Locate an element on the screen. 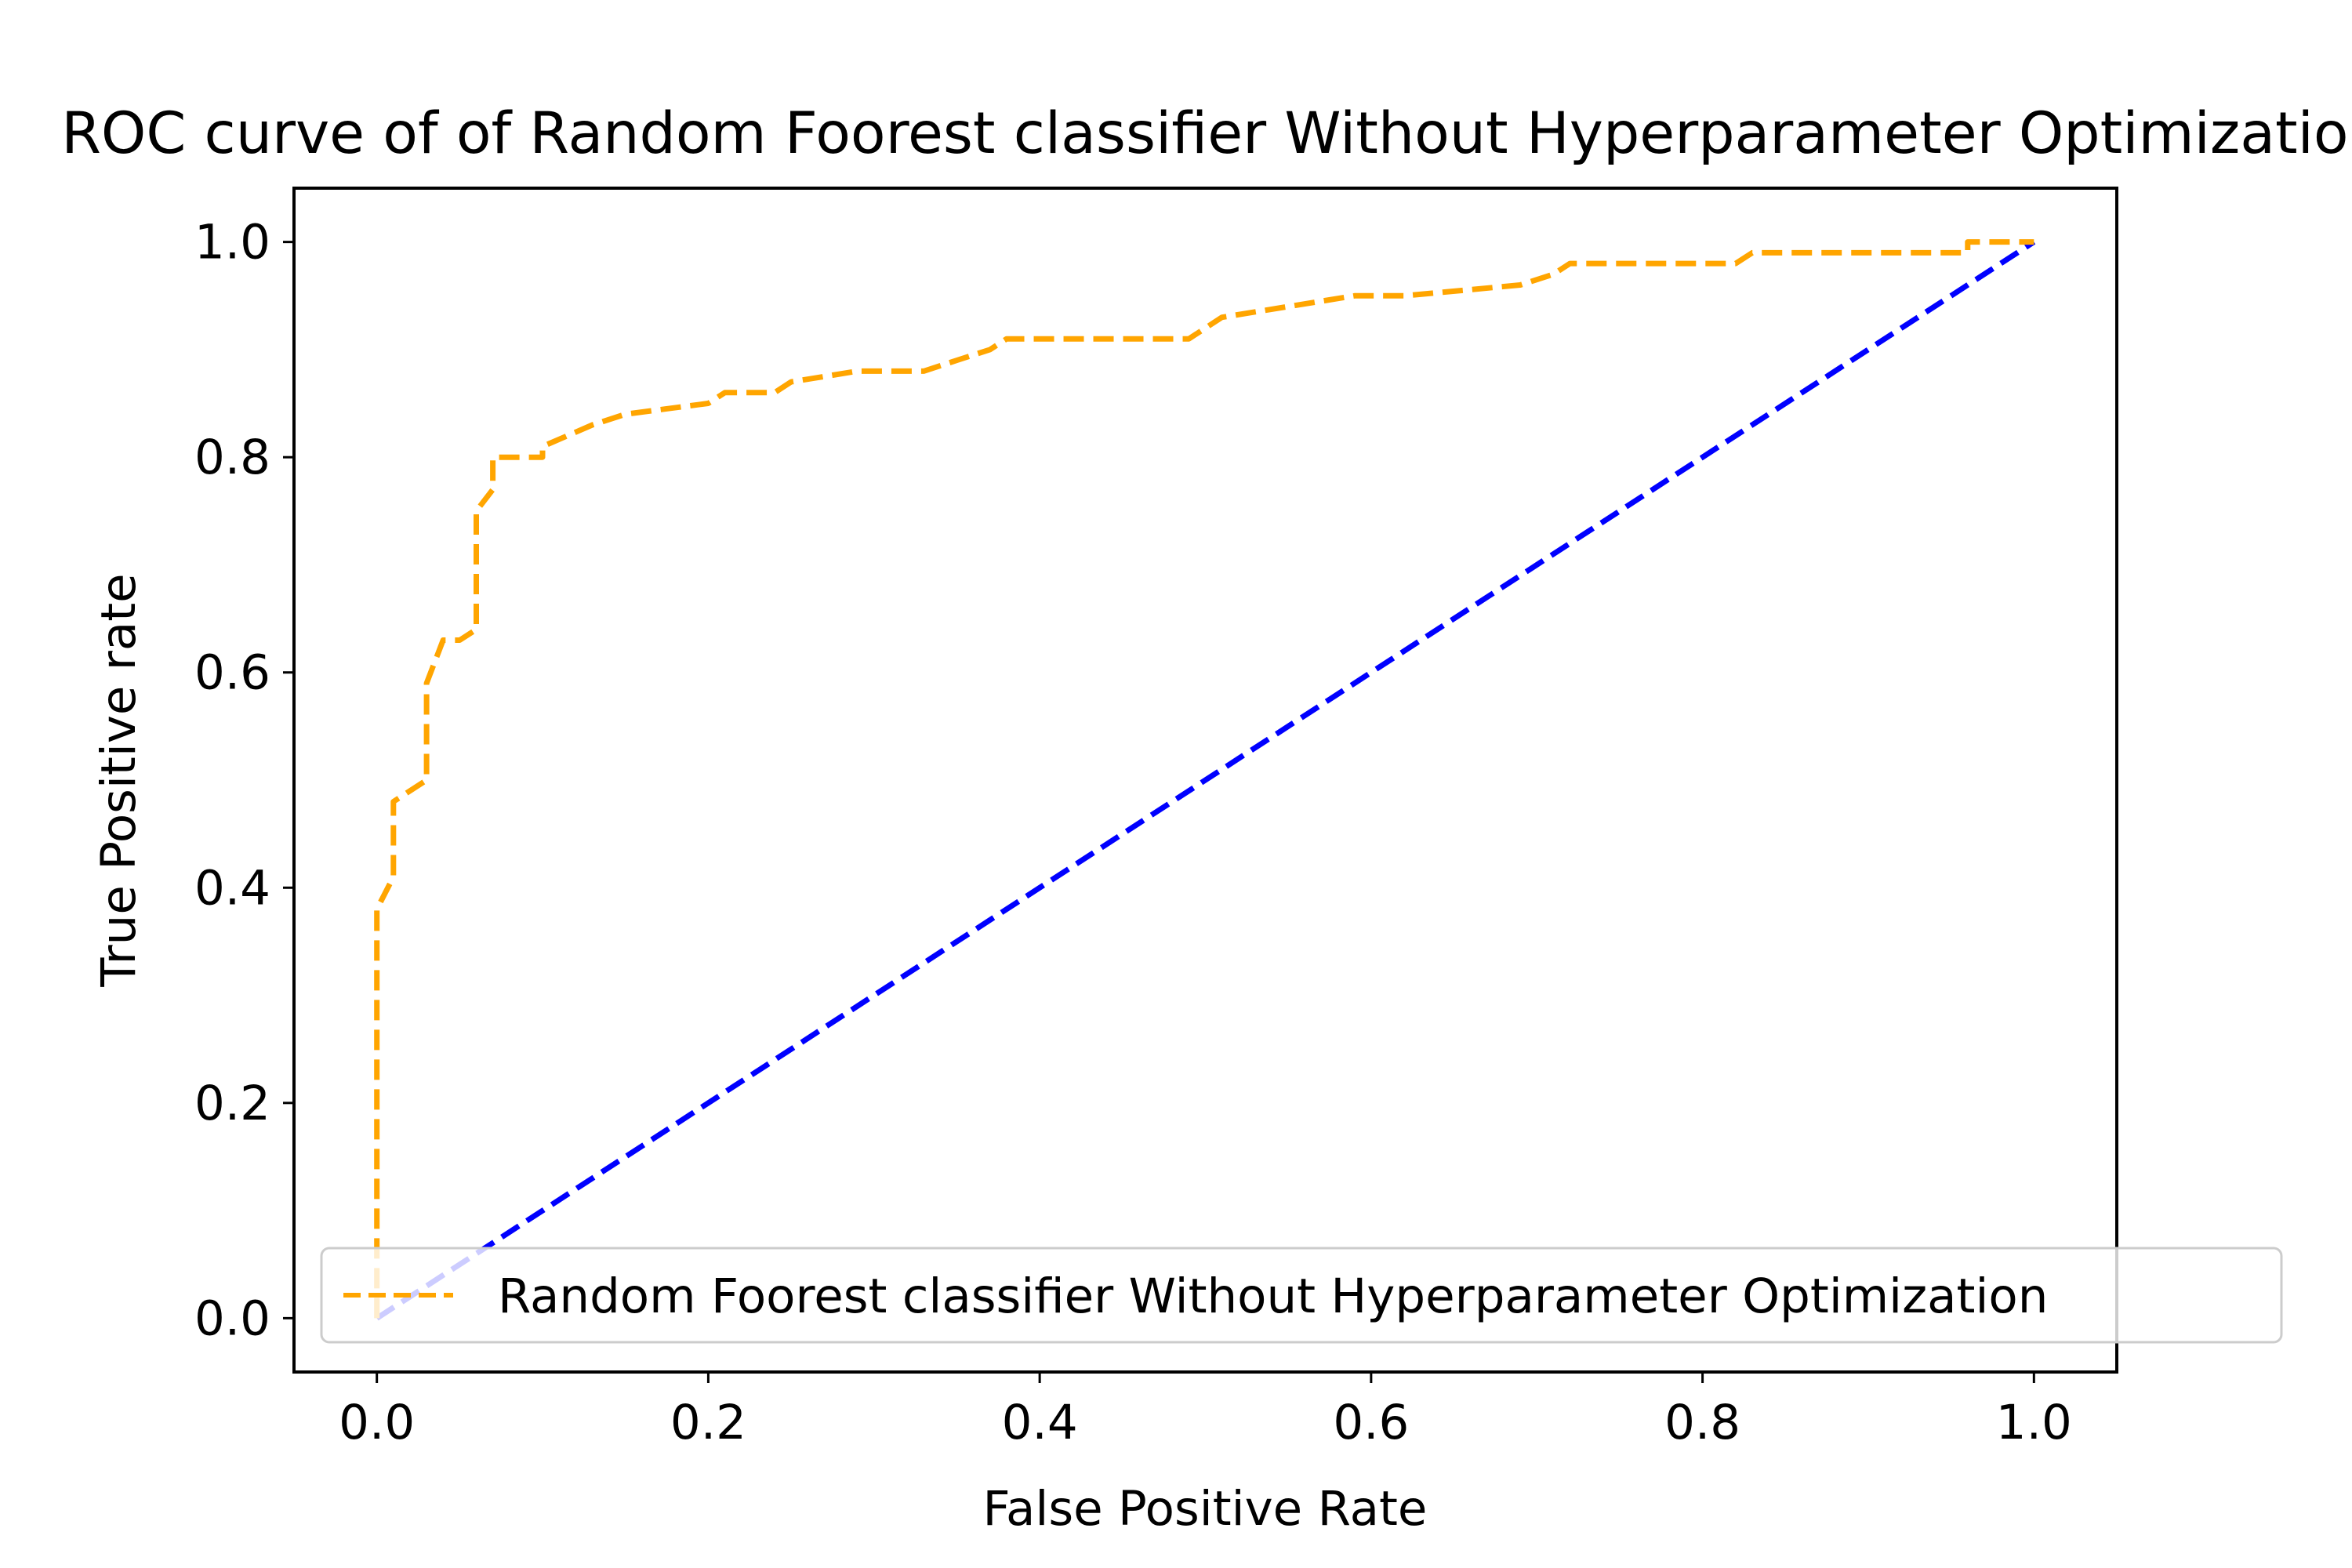 This screenshot has width=2352, height=1568. y-tick-label: 0.8 is located at coordinates (232, 457).